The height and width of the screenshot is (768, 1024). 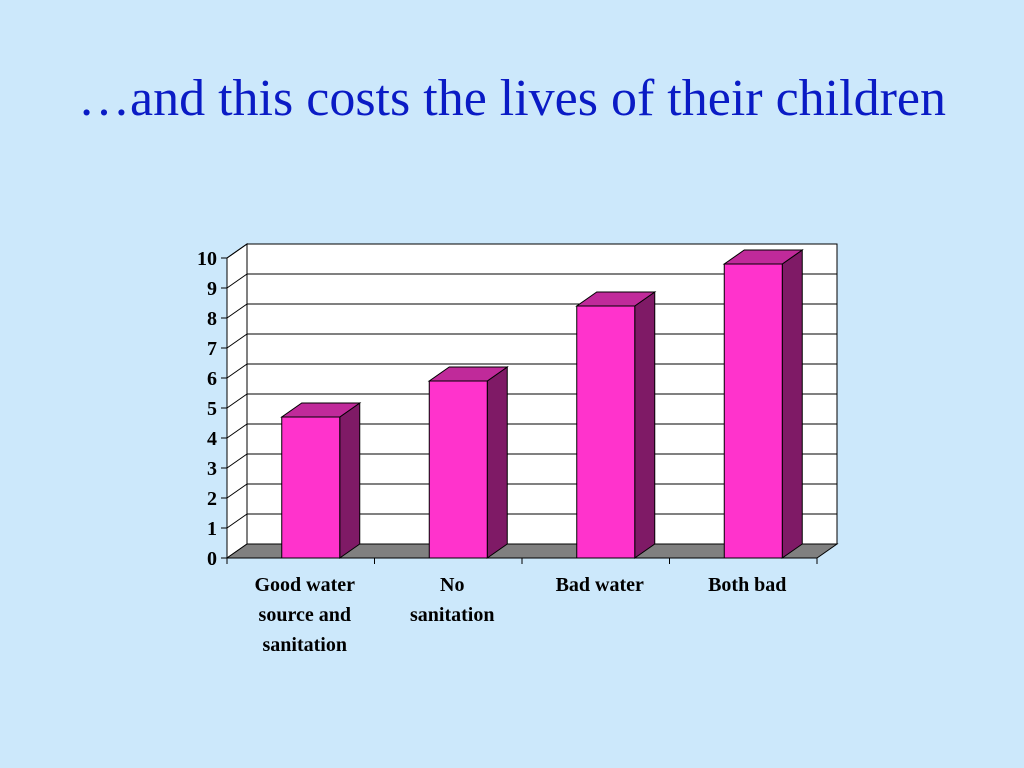 I want to click on x-category-label: Bad water, so click(x=600, y=585).